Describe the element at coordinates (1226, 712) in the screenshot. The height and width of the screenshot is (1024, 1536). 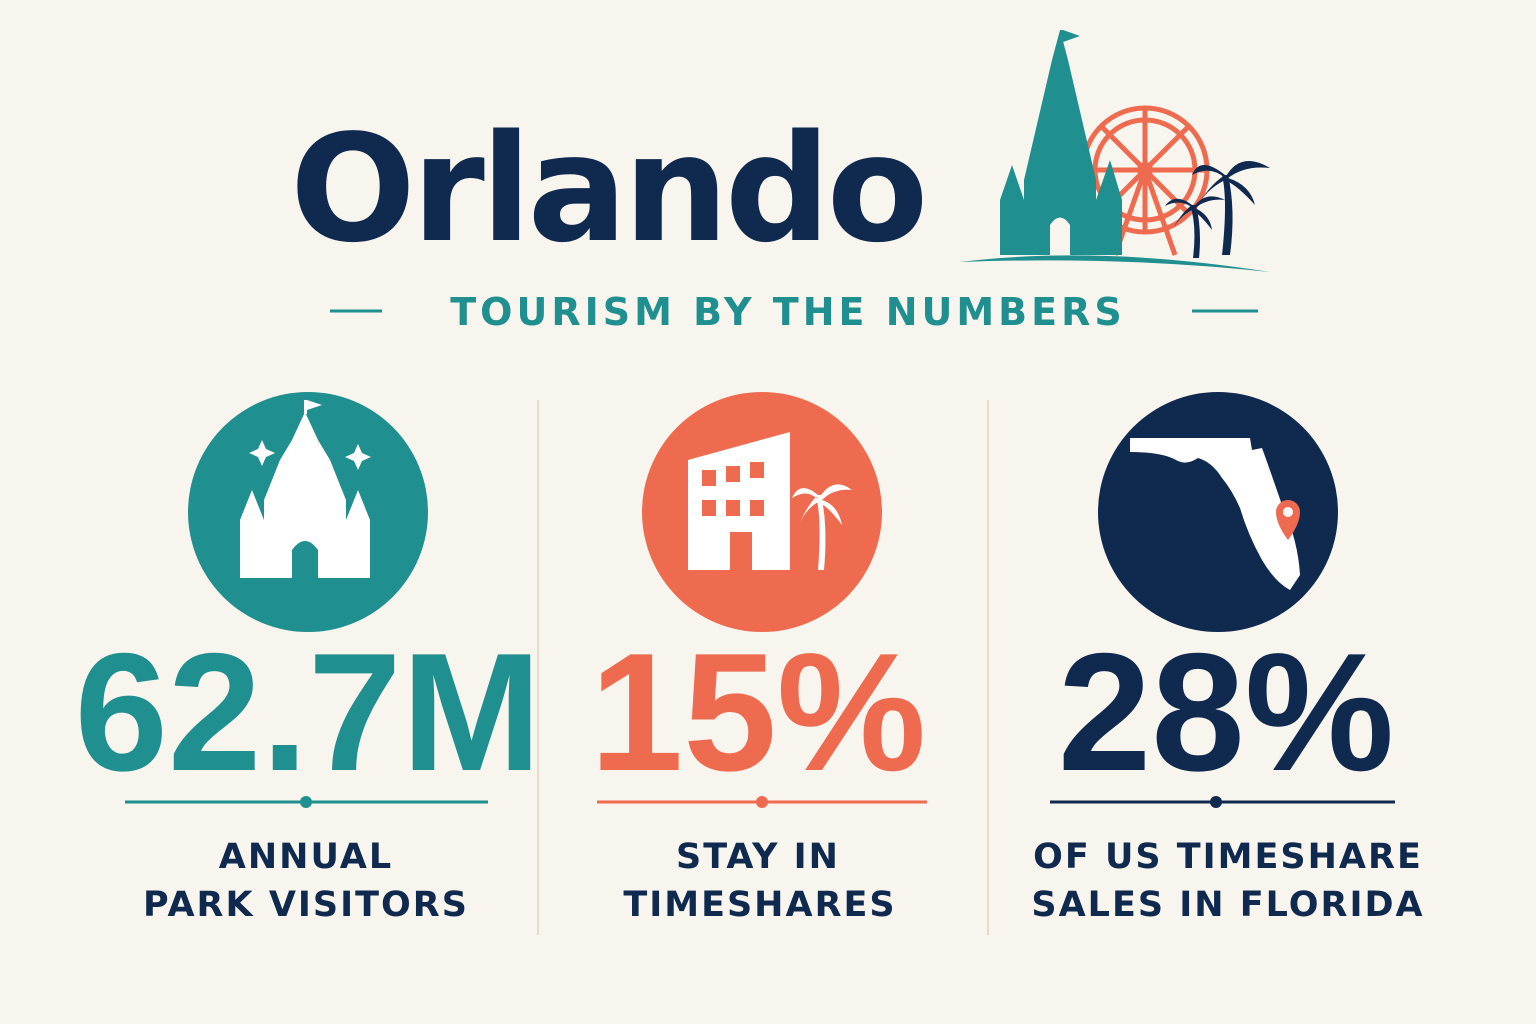
I see `stat-value: 28%` at that location.